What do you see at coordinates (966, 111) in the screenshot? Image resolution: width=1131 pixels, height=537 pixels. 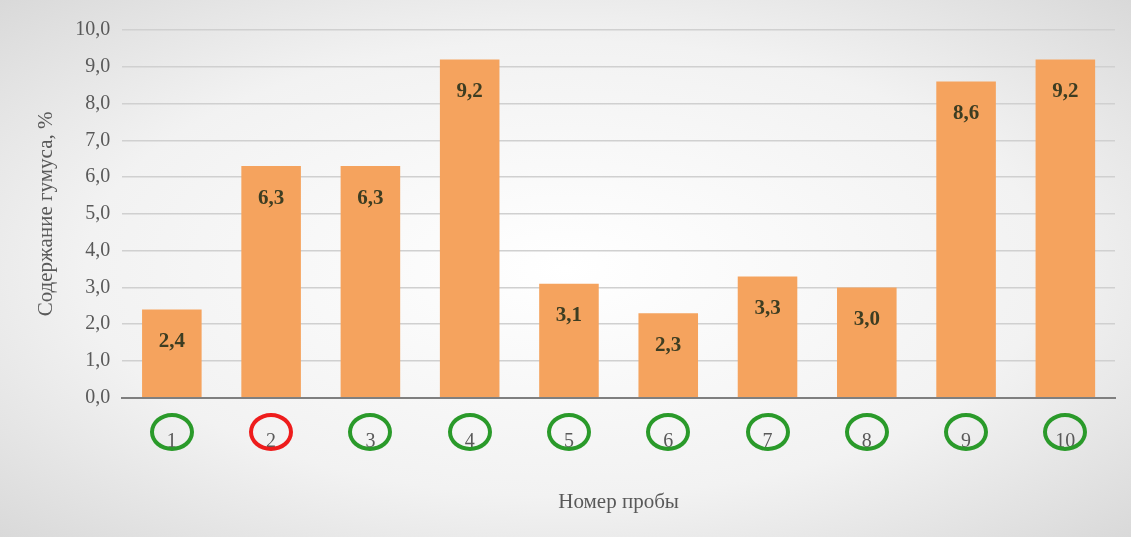 I see `data-label: 8,6` at bounding box center [966, 111].